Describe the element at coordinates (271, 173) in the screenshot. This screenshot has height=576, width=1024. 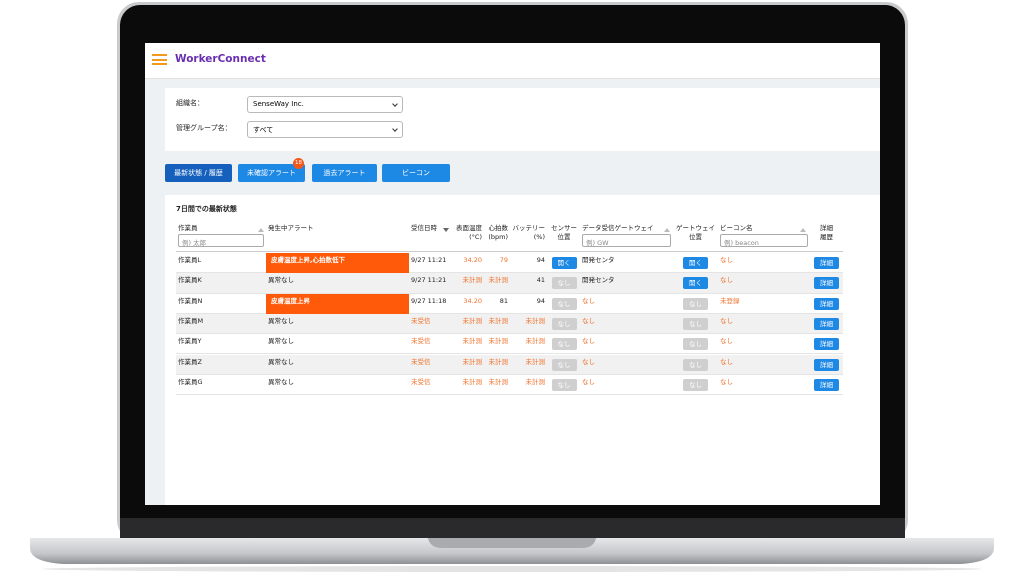
I see `tab: 未確認アラート` at that location.